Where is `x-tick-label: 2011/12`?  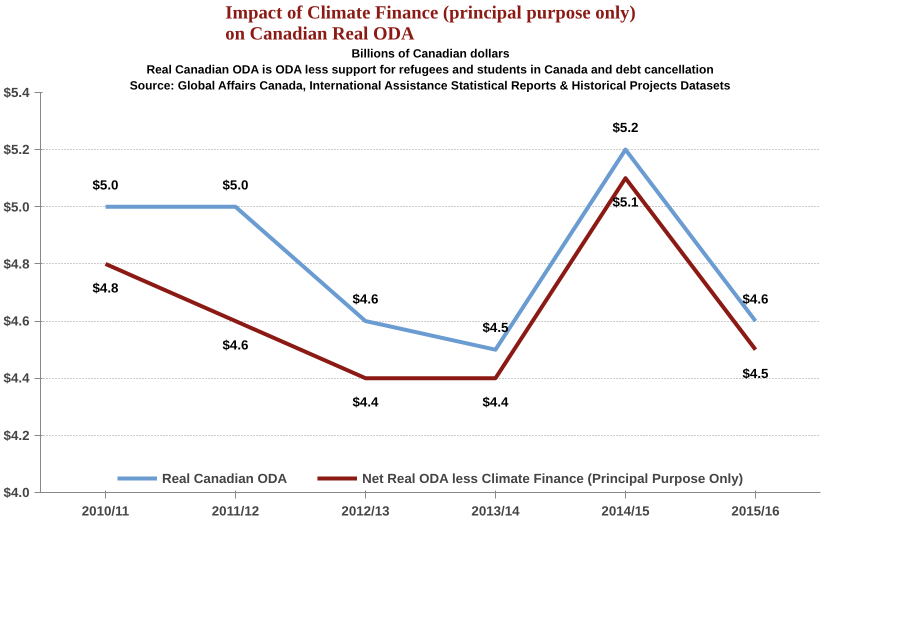
x-tick-label: 2011/12 is located at coordinates (236, 511).